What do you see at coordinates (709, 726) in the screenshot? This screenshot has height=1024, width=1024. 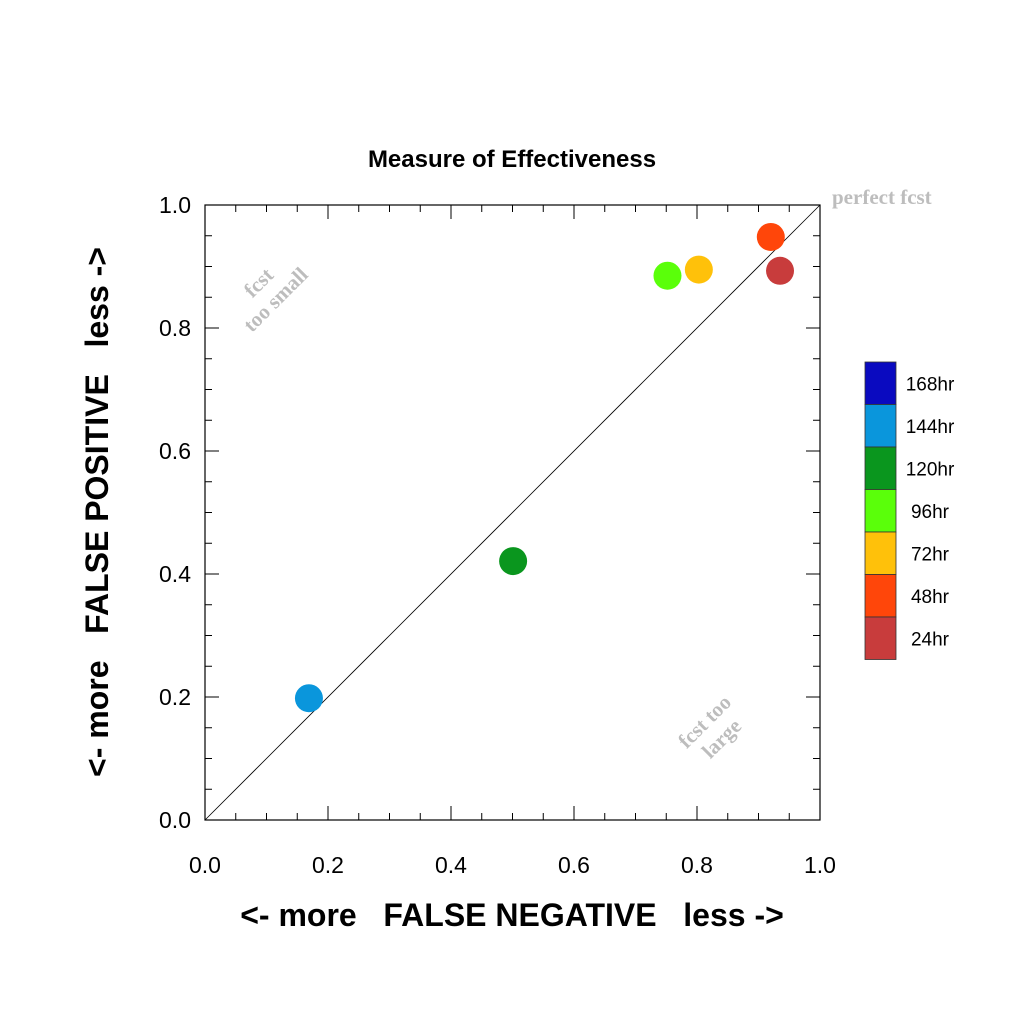 I see `annotation-fcst-too-large: fcst too large` at bounding box center [709, 726].